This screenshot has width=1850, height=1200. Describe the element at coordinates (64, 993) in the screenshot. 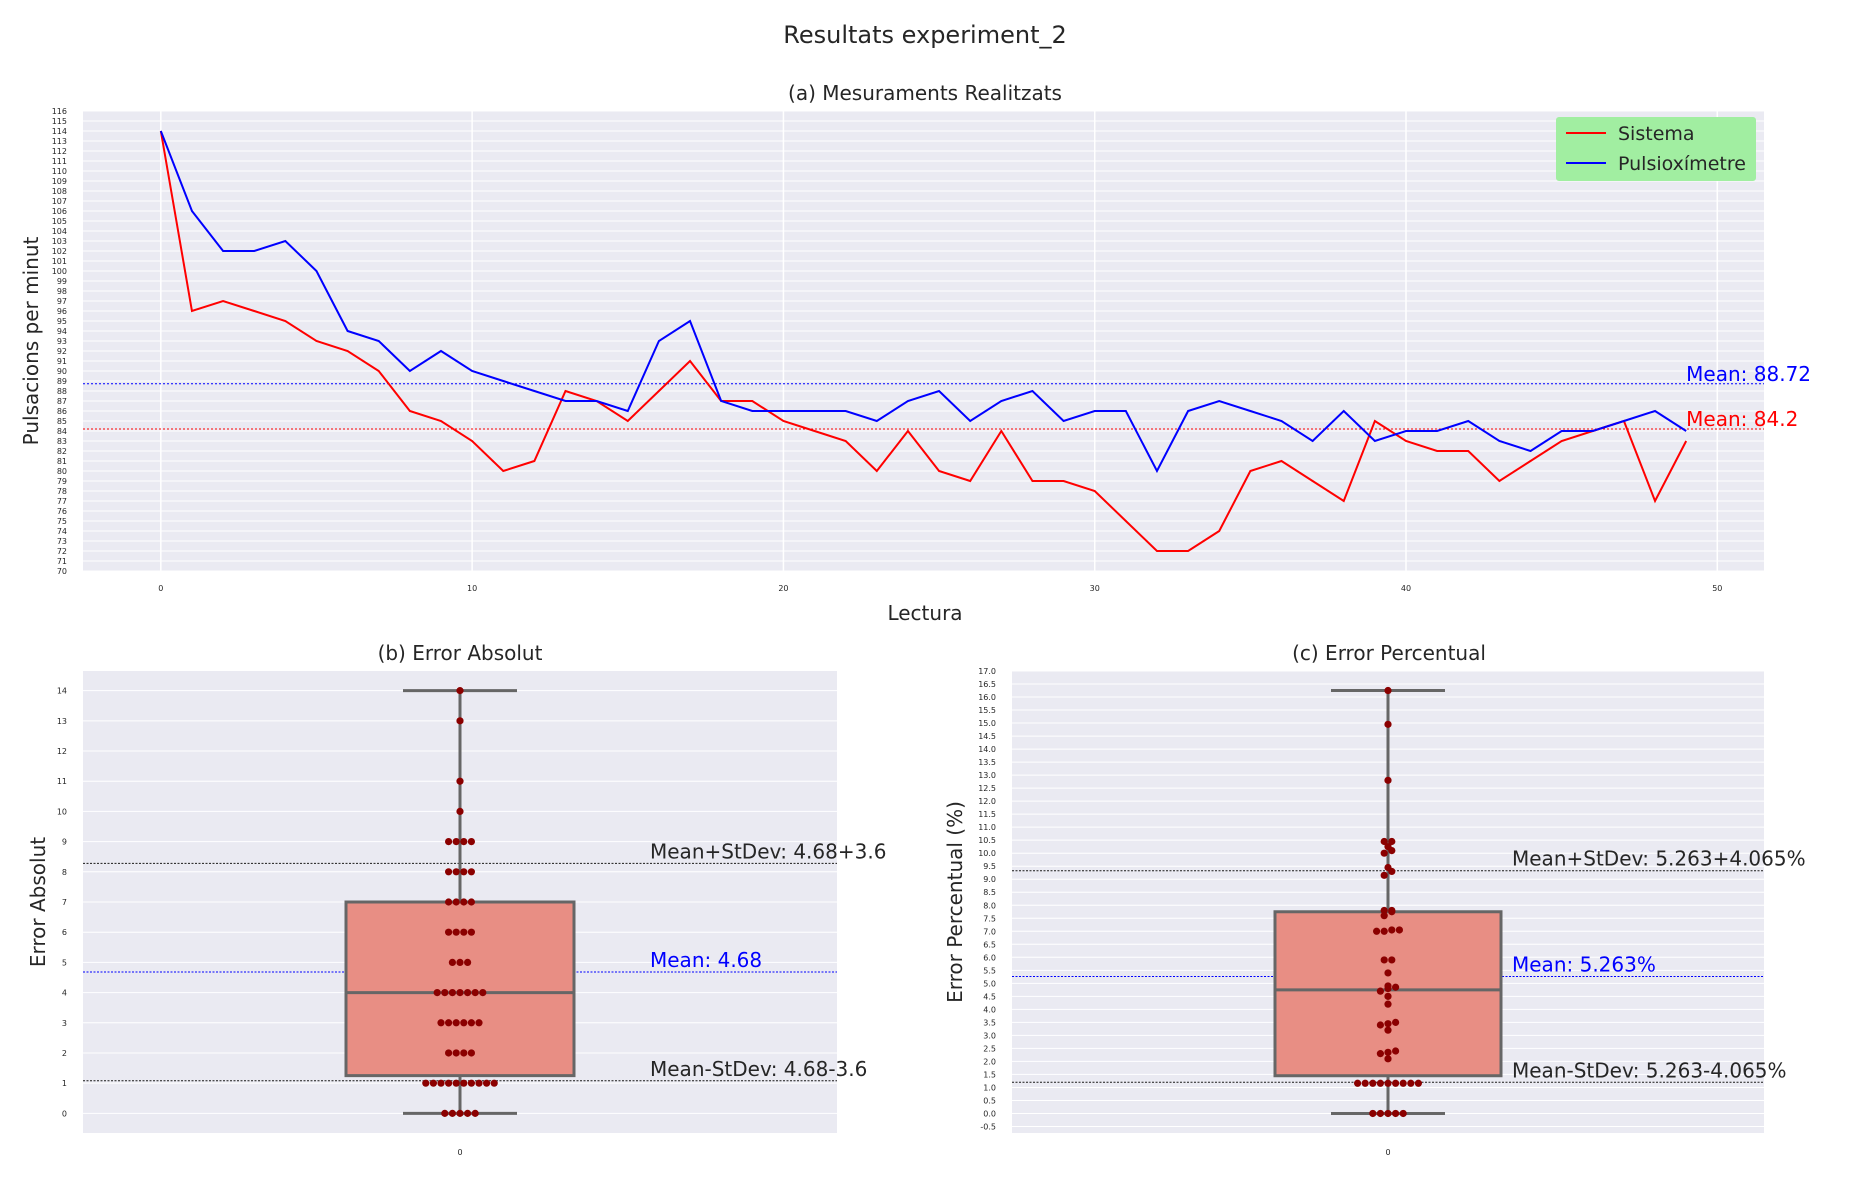

I see `y-tick-label: 4` at that location.